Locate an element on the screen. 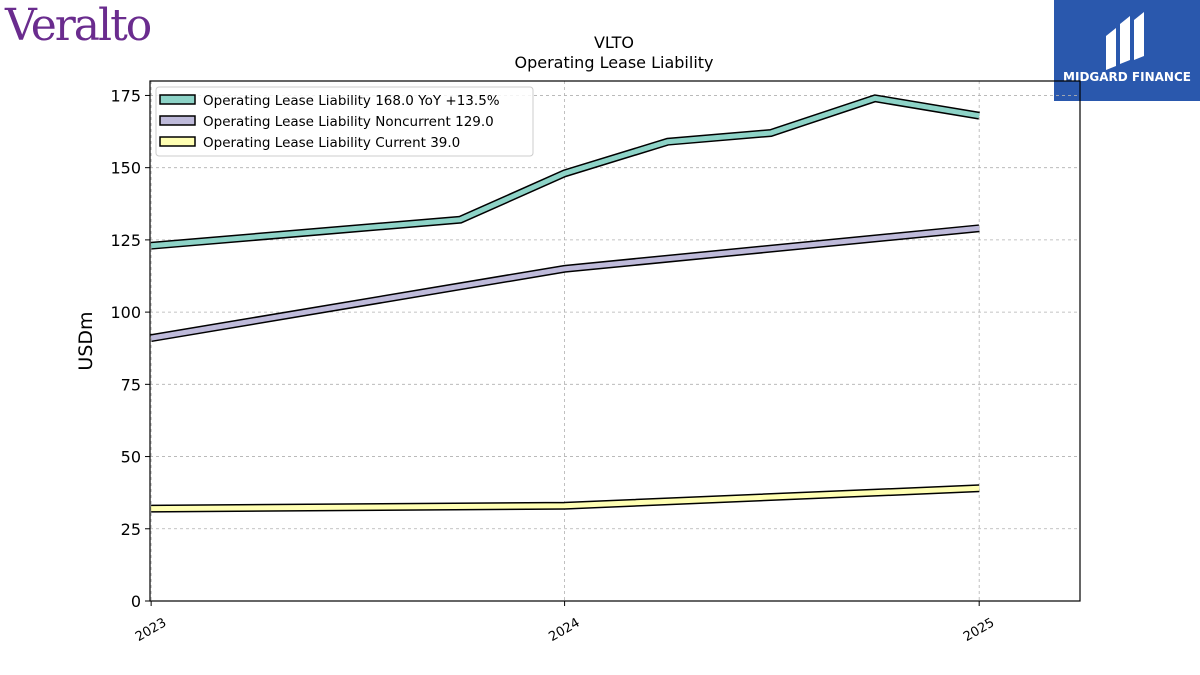 The height and width of the screenshot is (675, 1200). veralto-logo: Veralto is located at coordinates (78, 25).